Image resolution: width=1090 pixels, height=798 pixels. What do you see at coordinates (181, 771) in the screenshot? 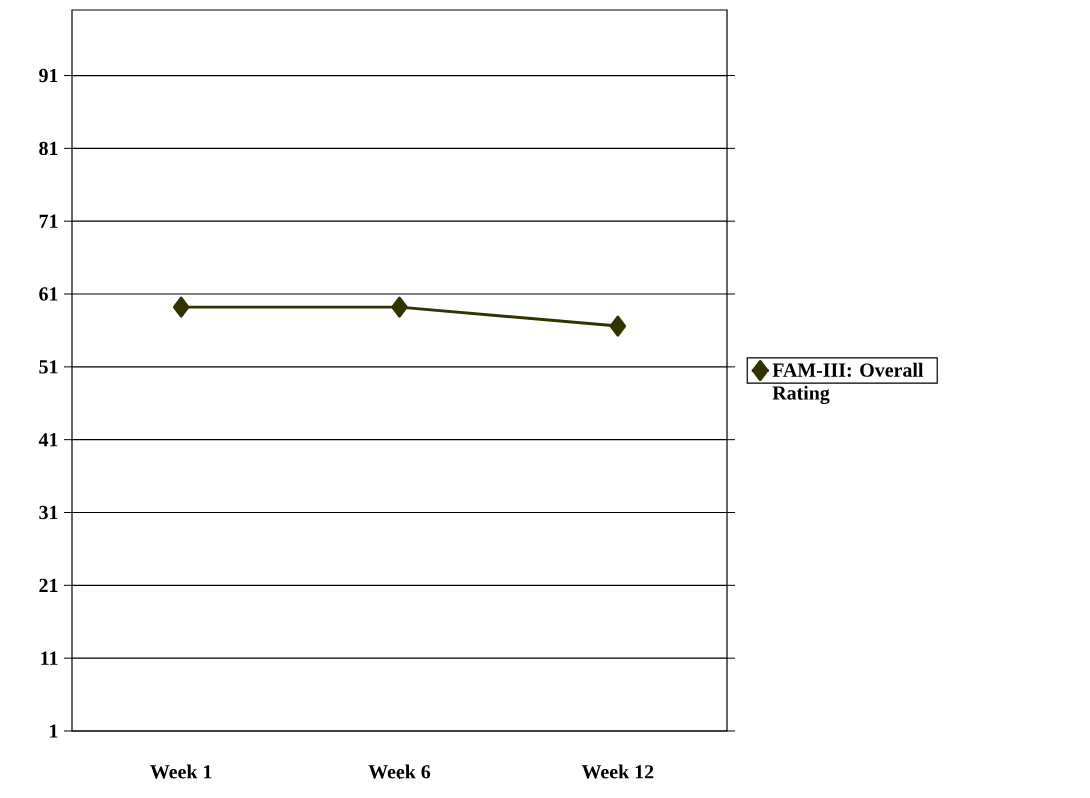
I see `x-tick-label: Week 1` at bounding box center [181, 771].